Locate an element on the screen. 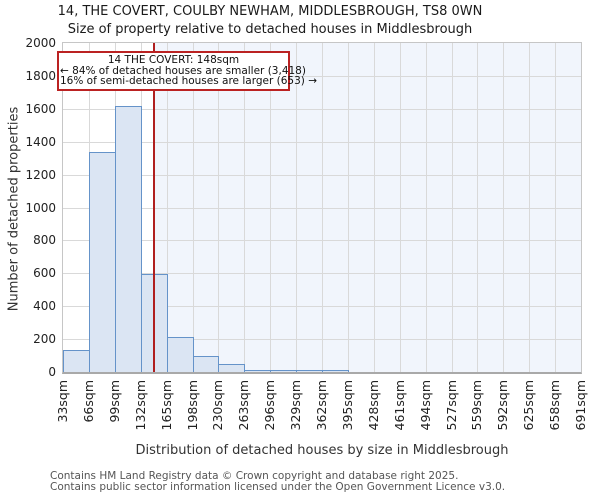 The height and width of the screenshot is (500, 600). y-tick-label: 1400 is located at coordinates (40, 141).